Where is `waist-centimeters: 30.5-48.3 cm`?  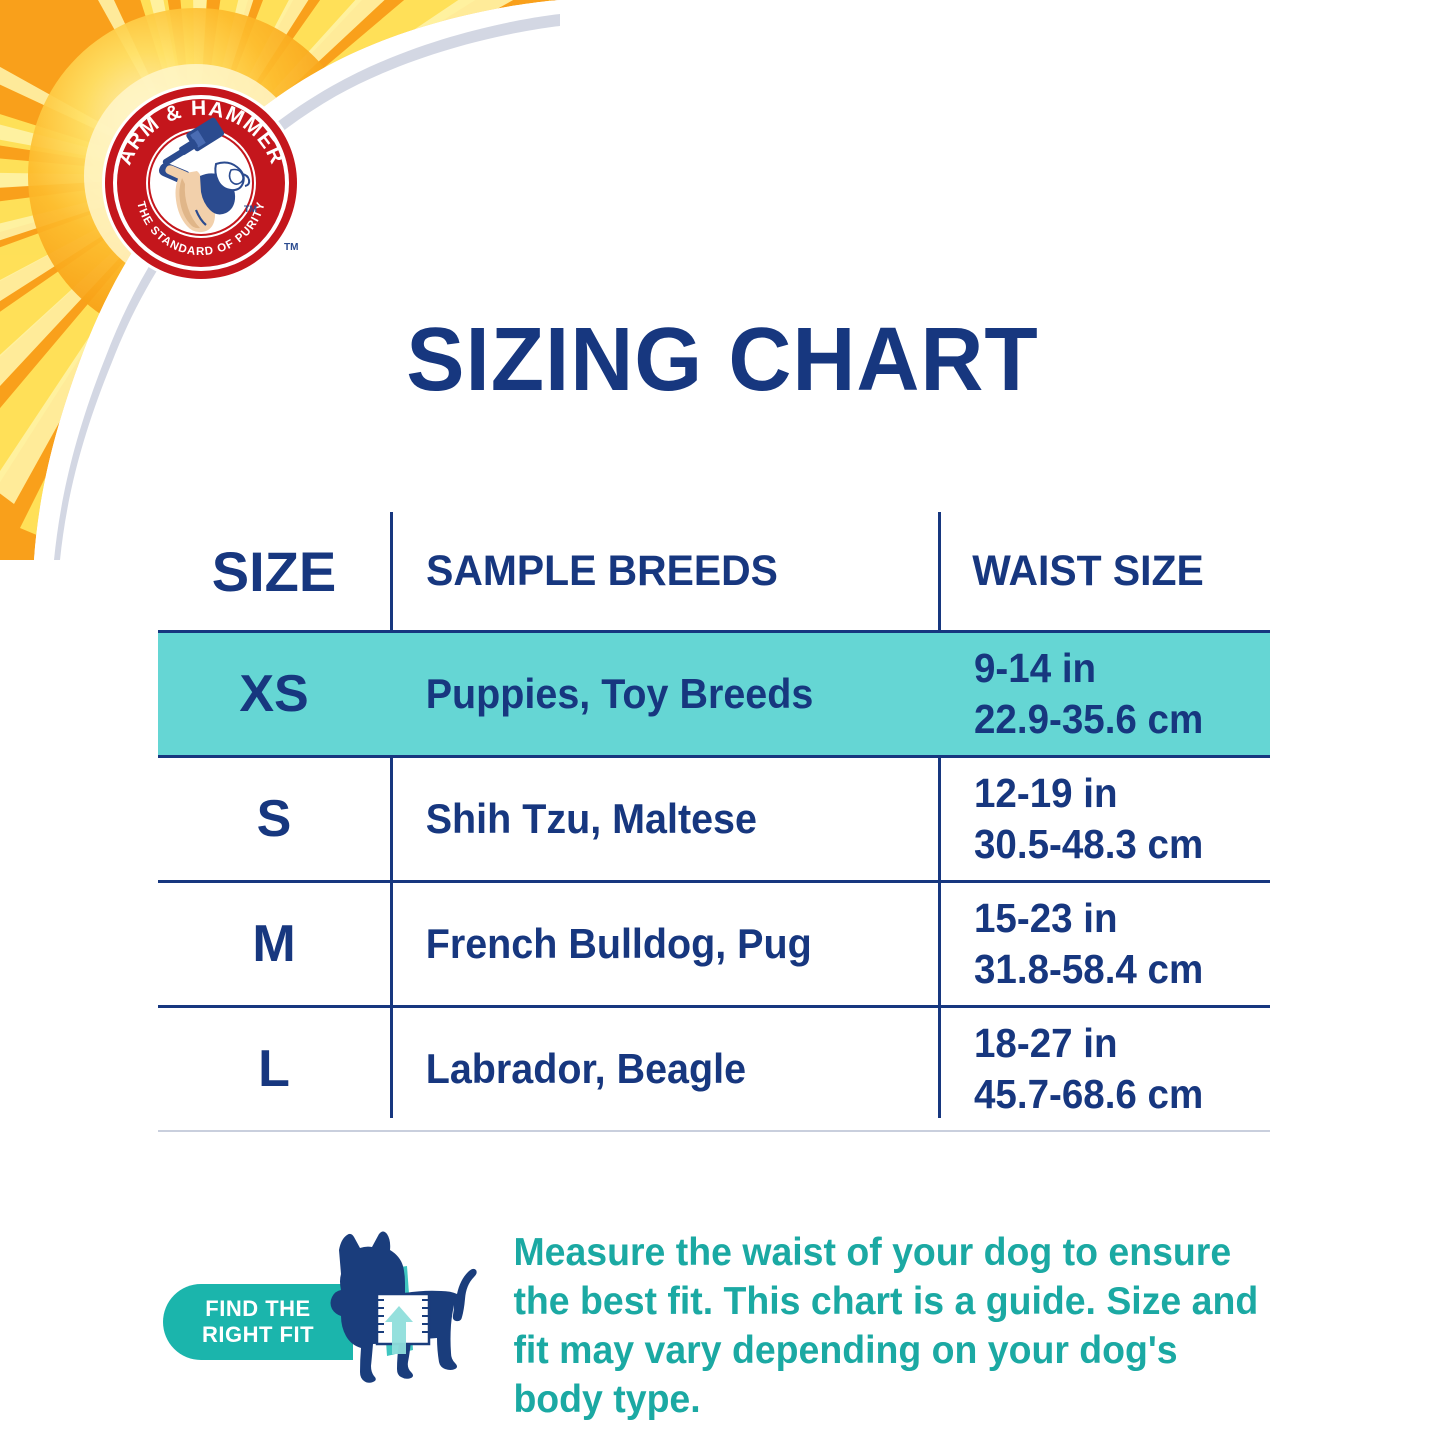 waist-centimeters: 30.5-48.3 cm is located at coordinates (1089, 844).